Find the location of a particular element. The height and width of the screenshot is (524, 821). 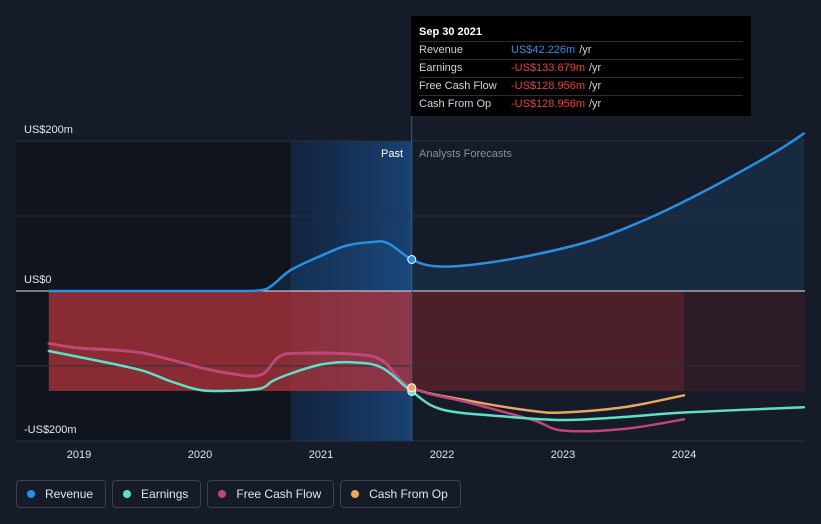

legend-item-cash-from-op: Cash From Op is located at coordinates (400, 494).